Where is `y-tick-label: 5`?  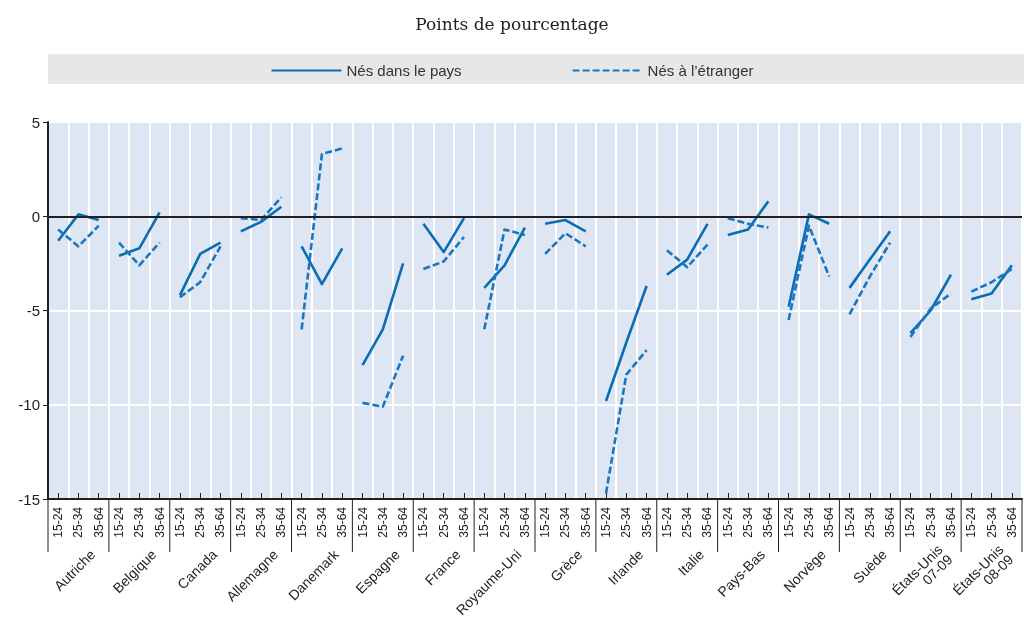 y-tick-label: 5 is located at coordinates (35, 122).